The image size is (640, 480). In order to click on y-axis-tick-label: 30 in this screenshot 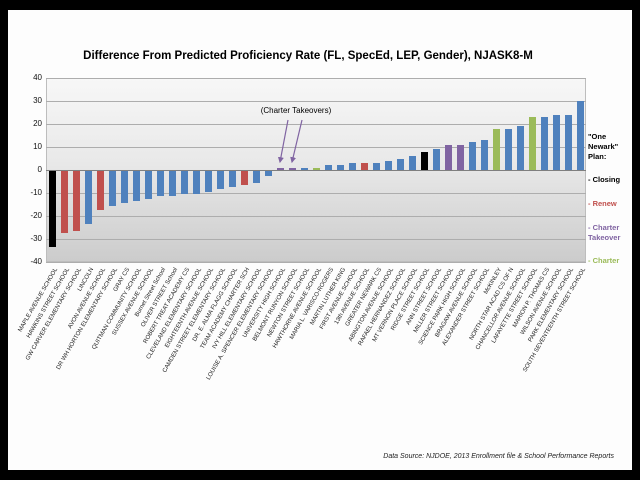, I will do `click(37, 100)`.